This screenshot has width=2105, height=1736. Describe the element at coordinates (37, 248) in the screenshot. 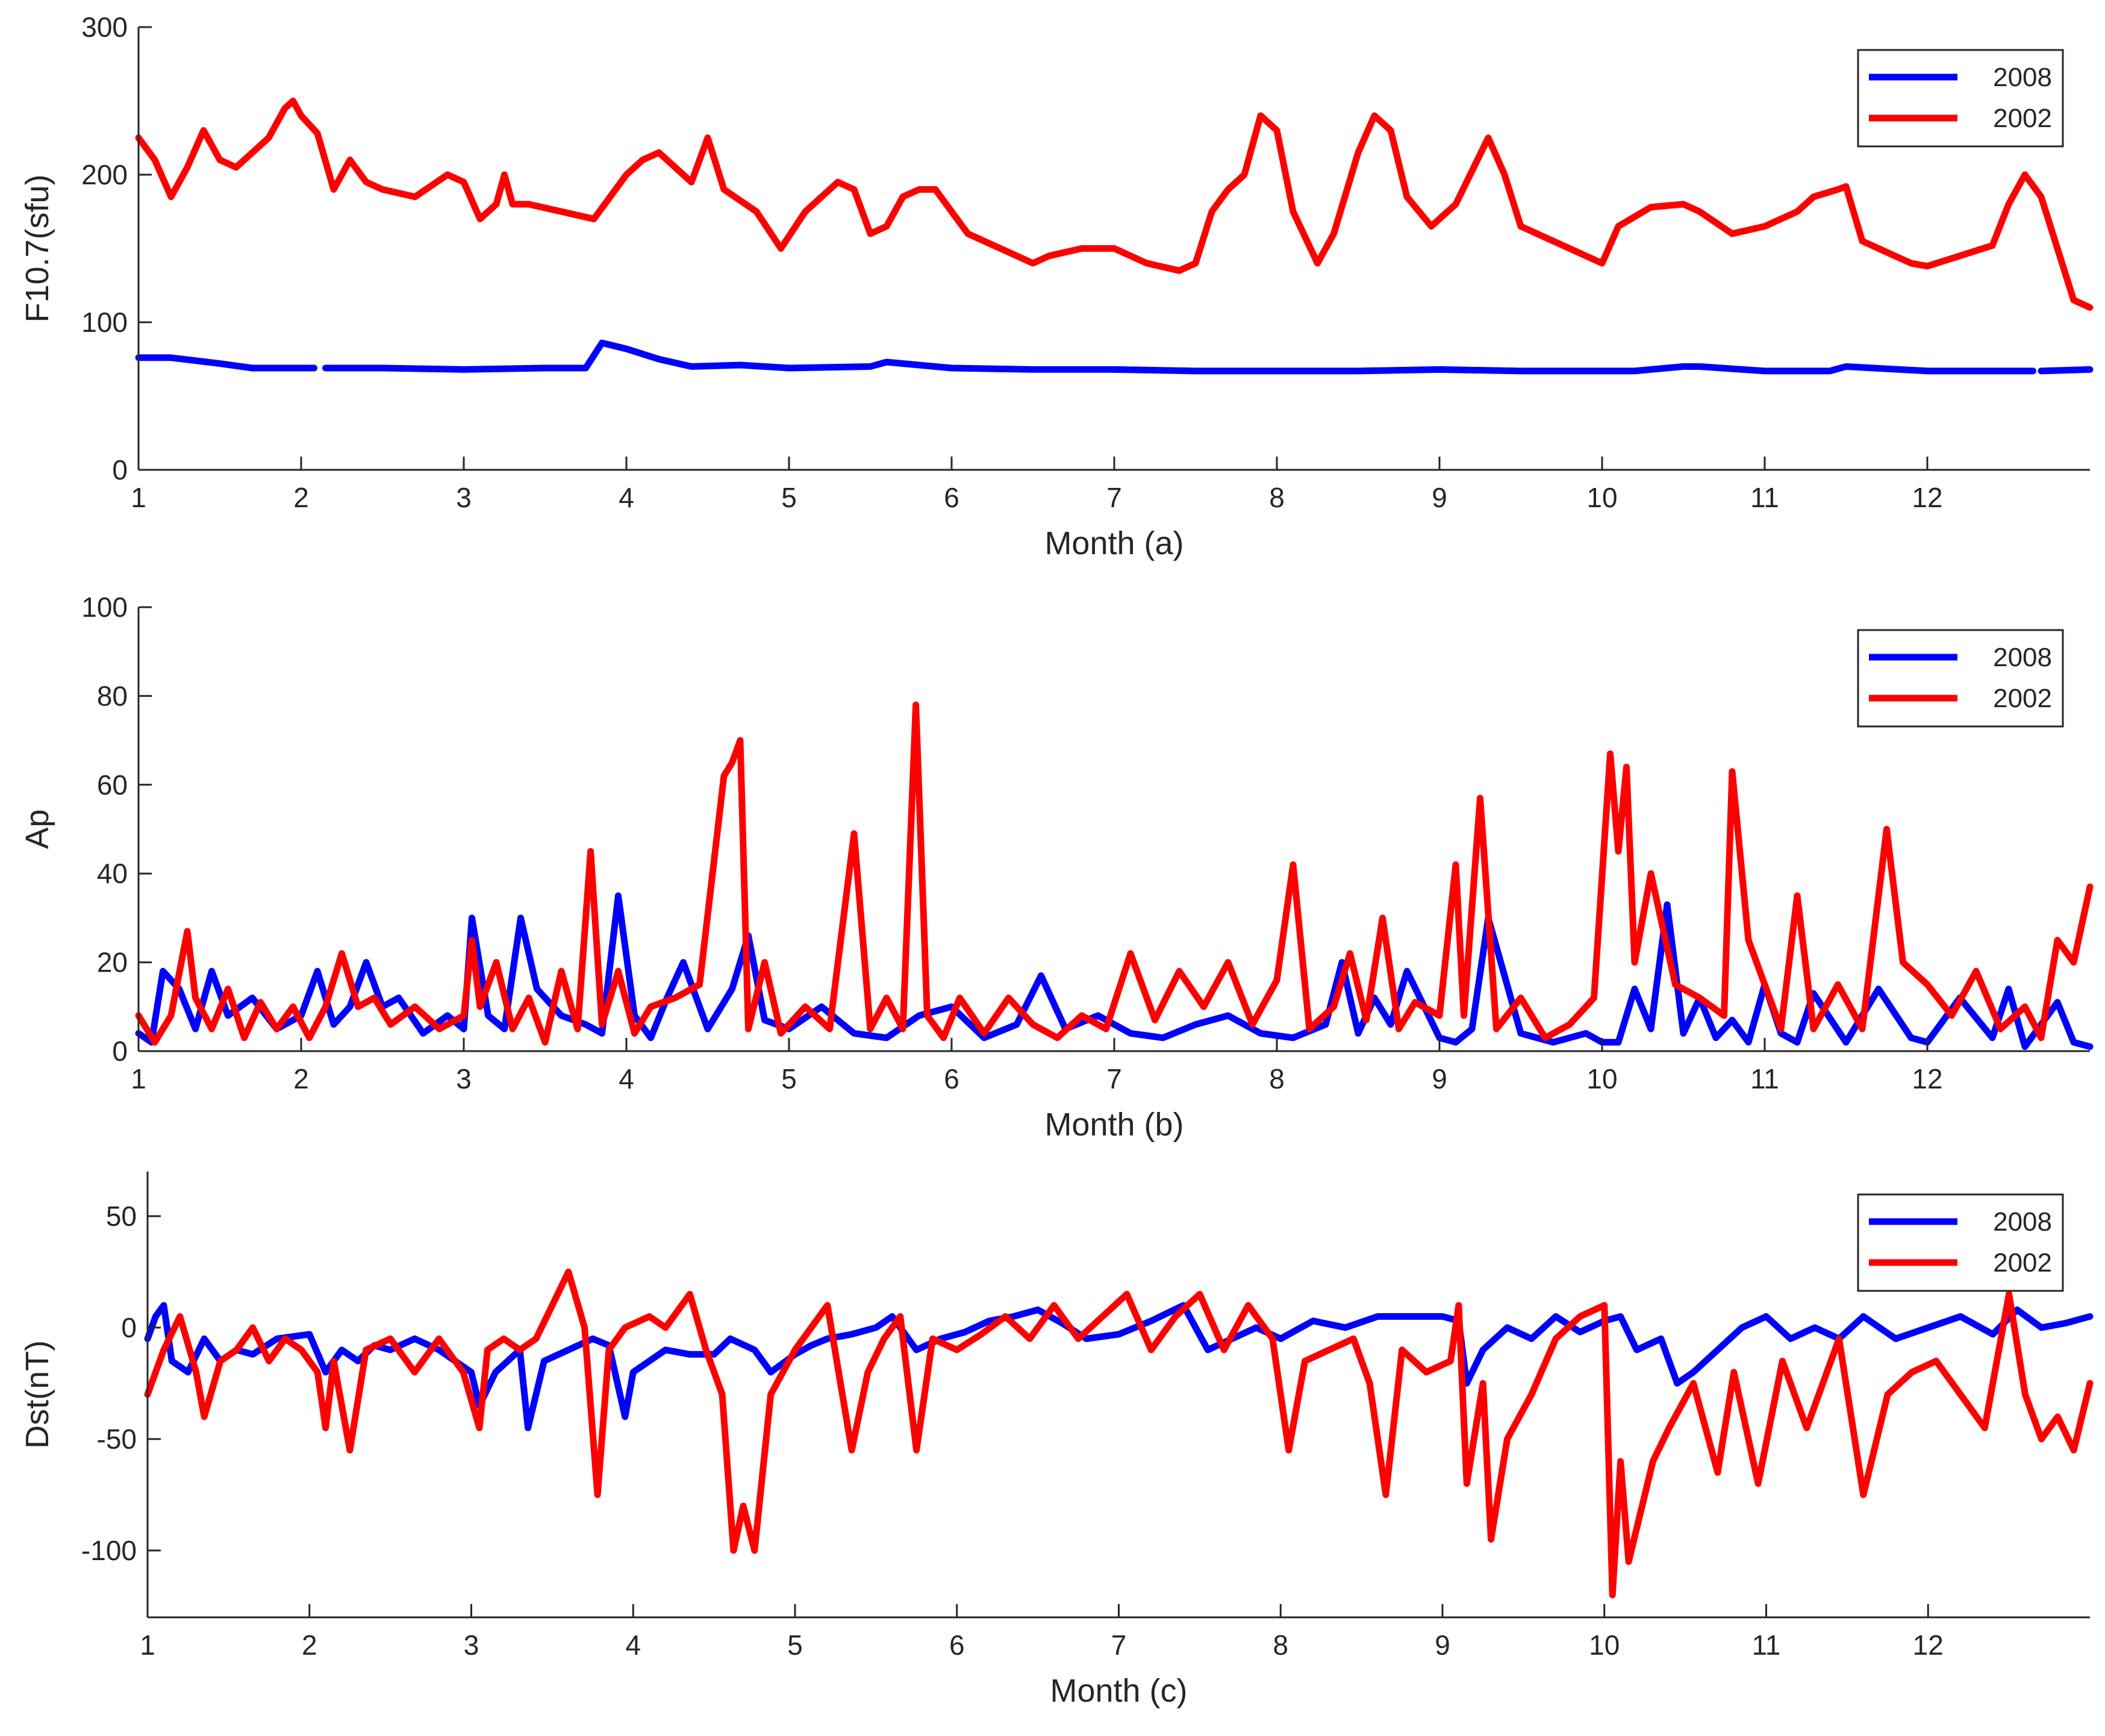

I see `y-axis-label: F10.7(sfu)` at that location.